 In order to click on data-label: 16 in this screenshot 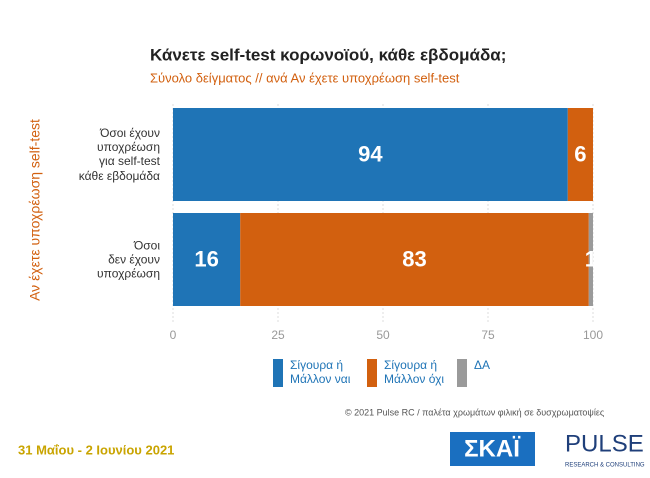, I will do `click(206, 258)`.